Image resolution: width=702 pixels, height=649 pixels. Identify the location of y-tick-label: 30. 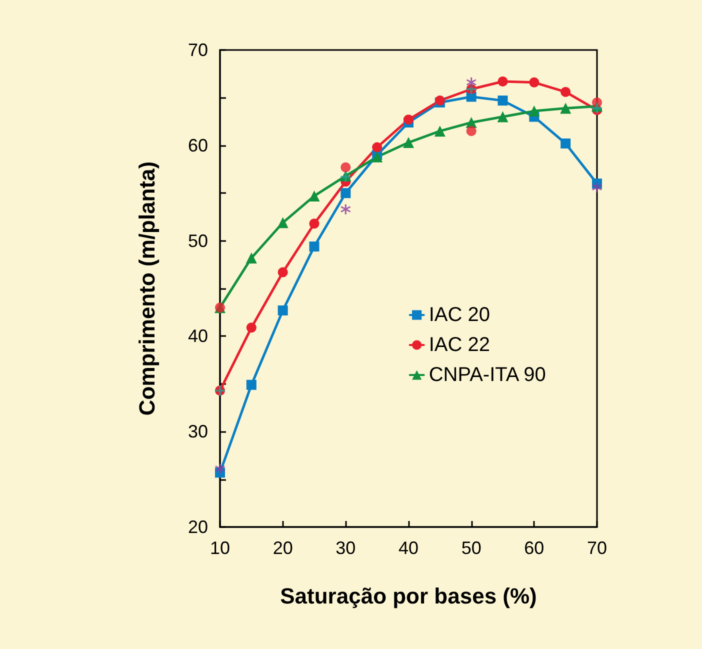
(198, 432).